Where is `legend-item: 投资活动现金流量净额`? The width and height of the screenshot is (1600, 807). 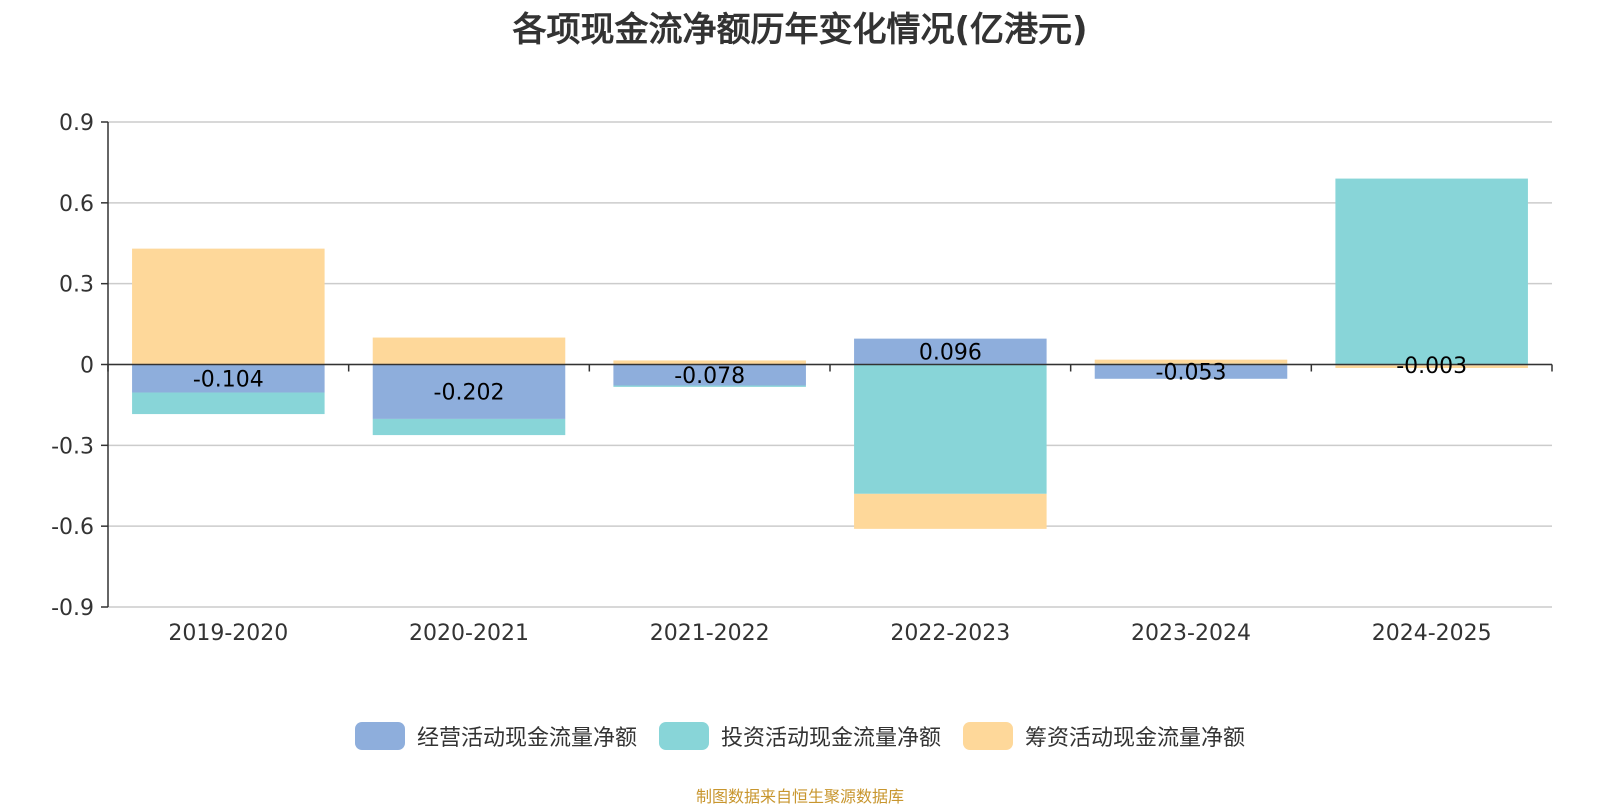 legend-item: 投资活动现金流量净额 is located at coordinates (799, 736).